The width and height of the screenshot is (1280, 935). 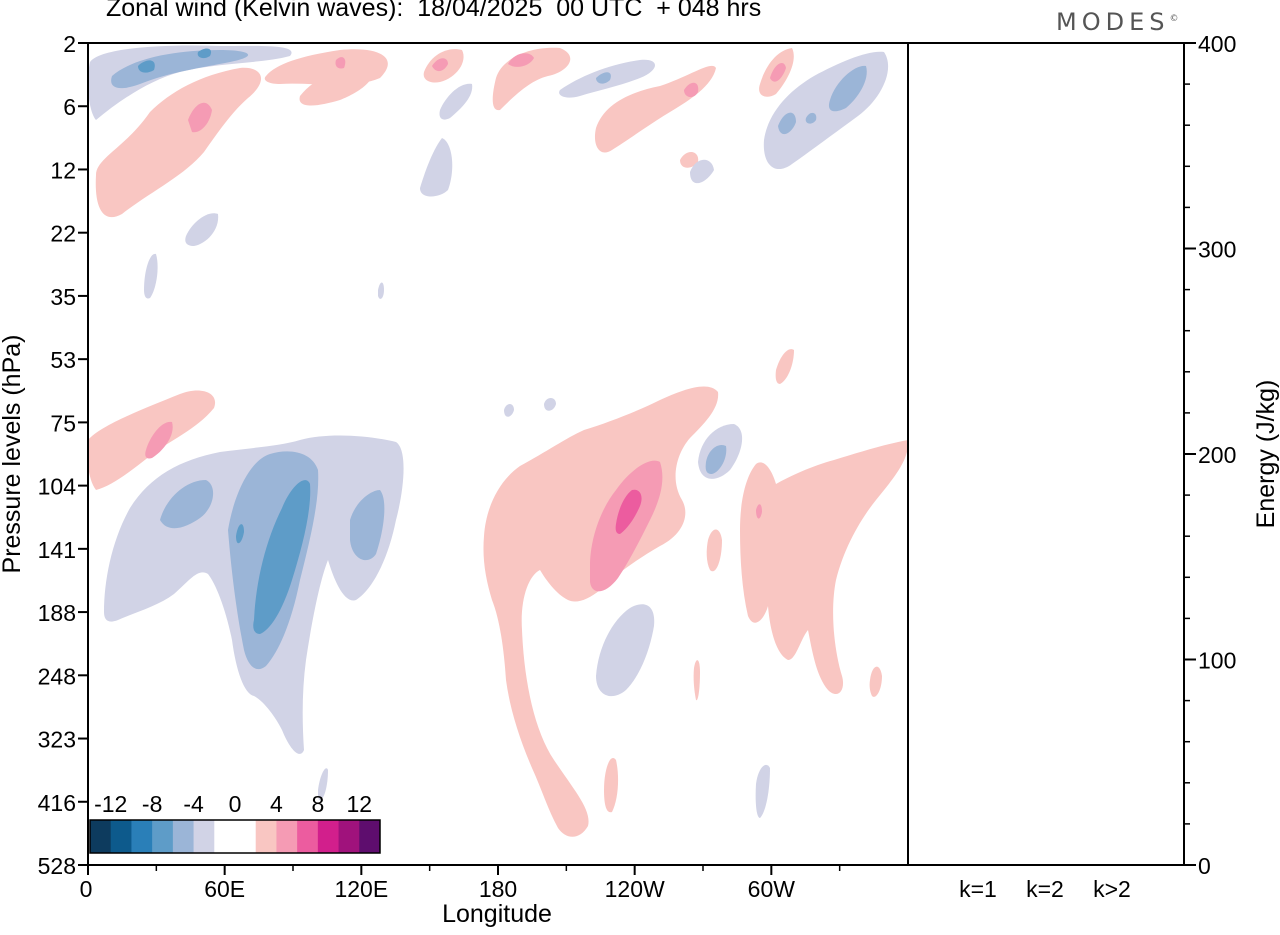 I want to click on x-tick-label: 180, so click(x=498, y=889).